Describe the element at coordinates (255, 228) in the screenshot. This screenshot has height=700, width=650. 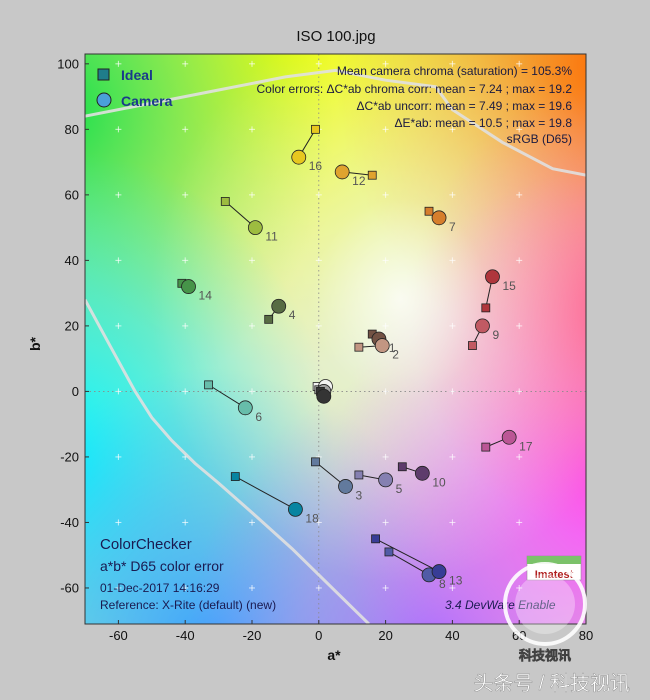
I see `patch-11-camera-marker` at that location.